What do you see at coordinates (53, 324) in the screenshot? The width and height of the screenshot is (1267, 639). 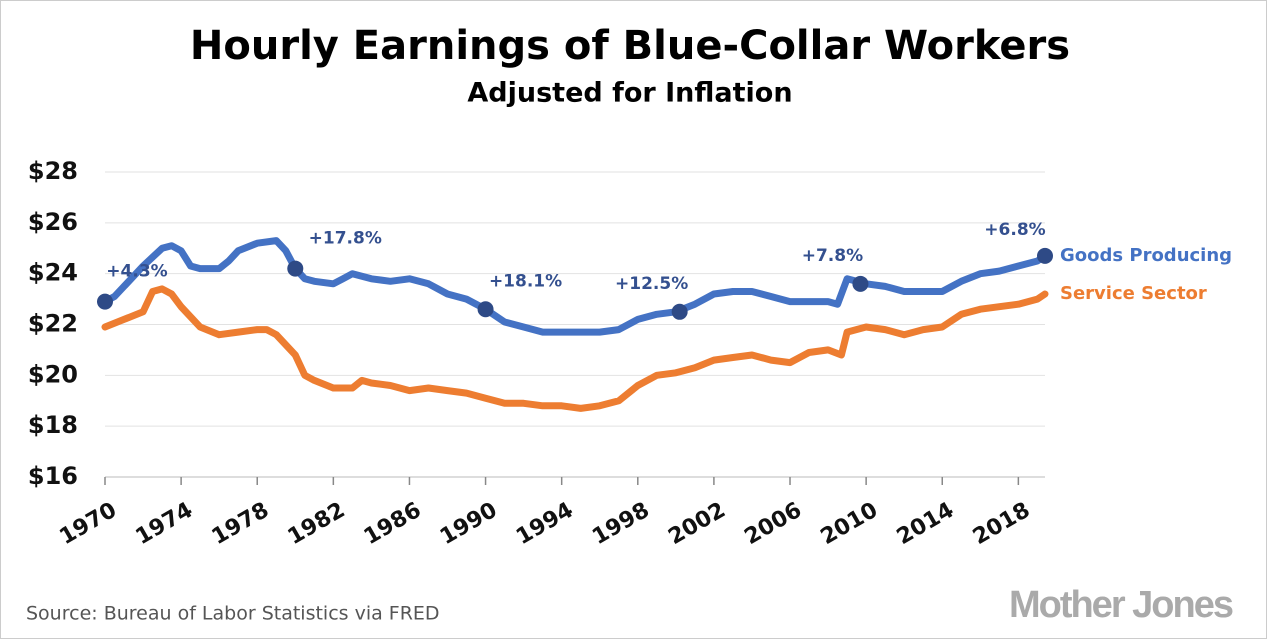 I see `y-tick-label: $22` at bounding box center [53, 324].